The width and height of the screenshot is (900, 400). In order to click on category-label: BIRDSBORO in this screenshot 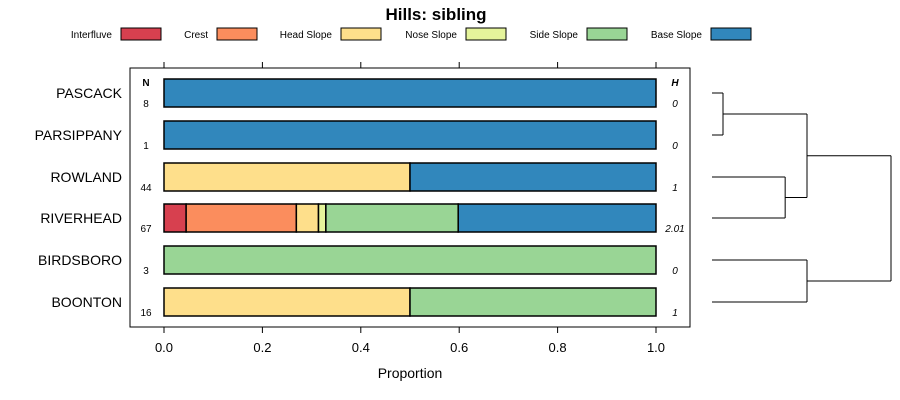, I will do `click(80, 260)`.